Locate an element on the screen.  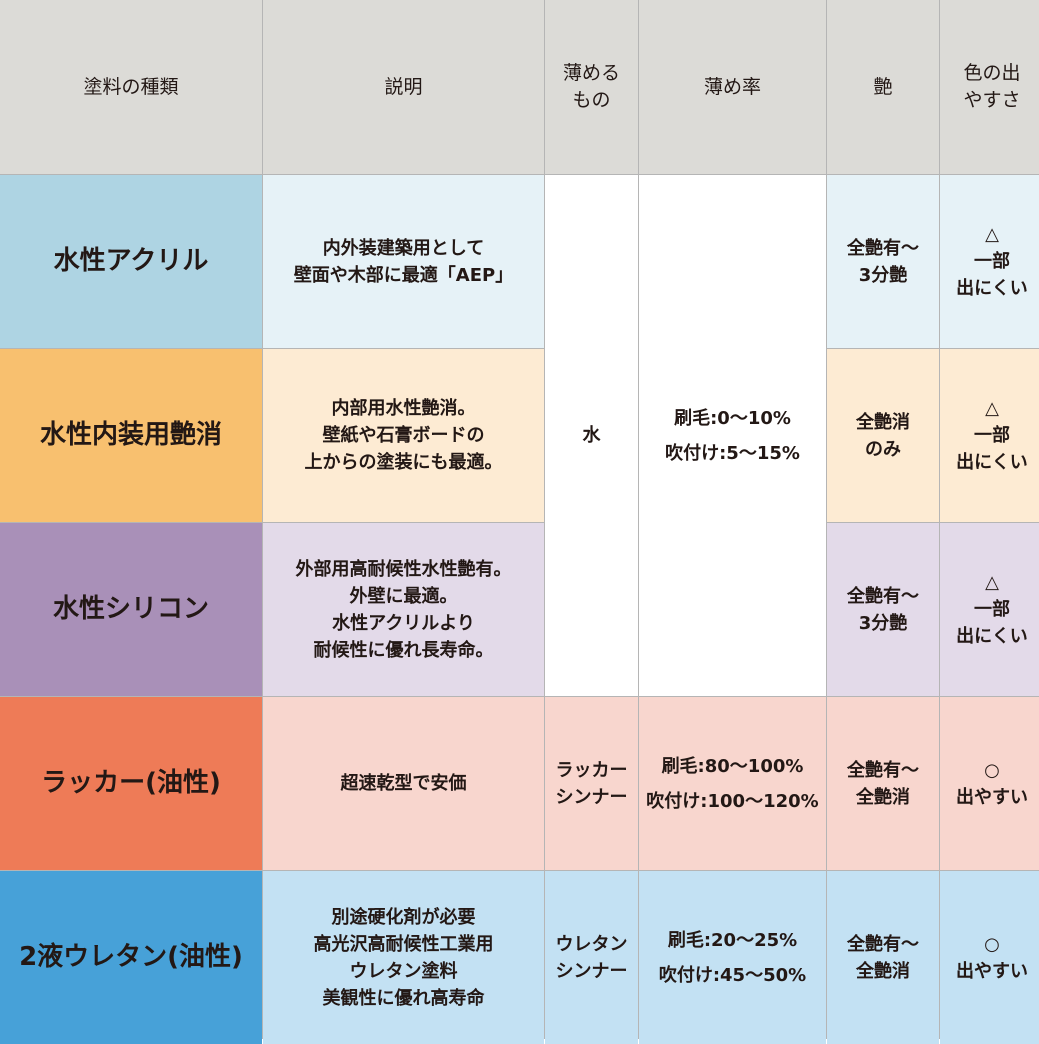
description-cell: 内外装建築用として 壁面や木部に最適「AEP」 is located at coordinates (403, 261).